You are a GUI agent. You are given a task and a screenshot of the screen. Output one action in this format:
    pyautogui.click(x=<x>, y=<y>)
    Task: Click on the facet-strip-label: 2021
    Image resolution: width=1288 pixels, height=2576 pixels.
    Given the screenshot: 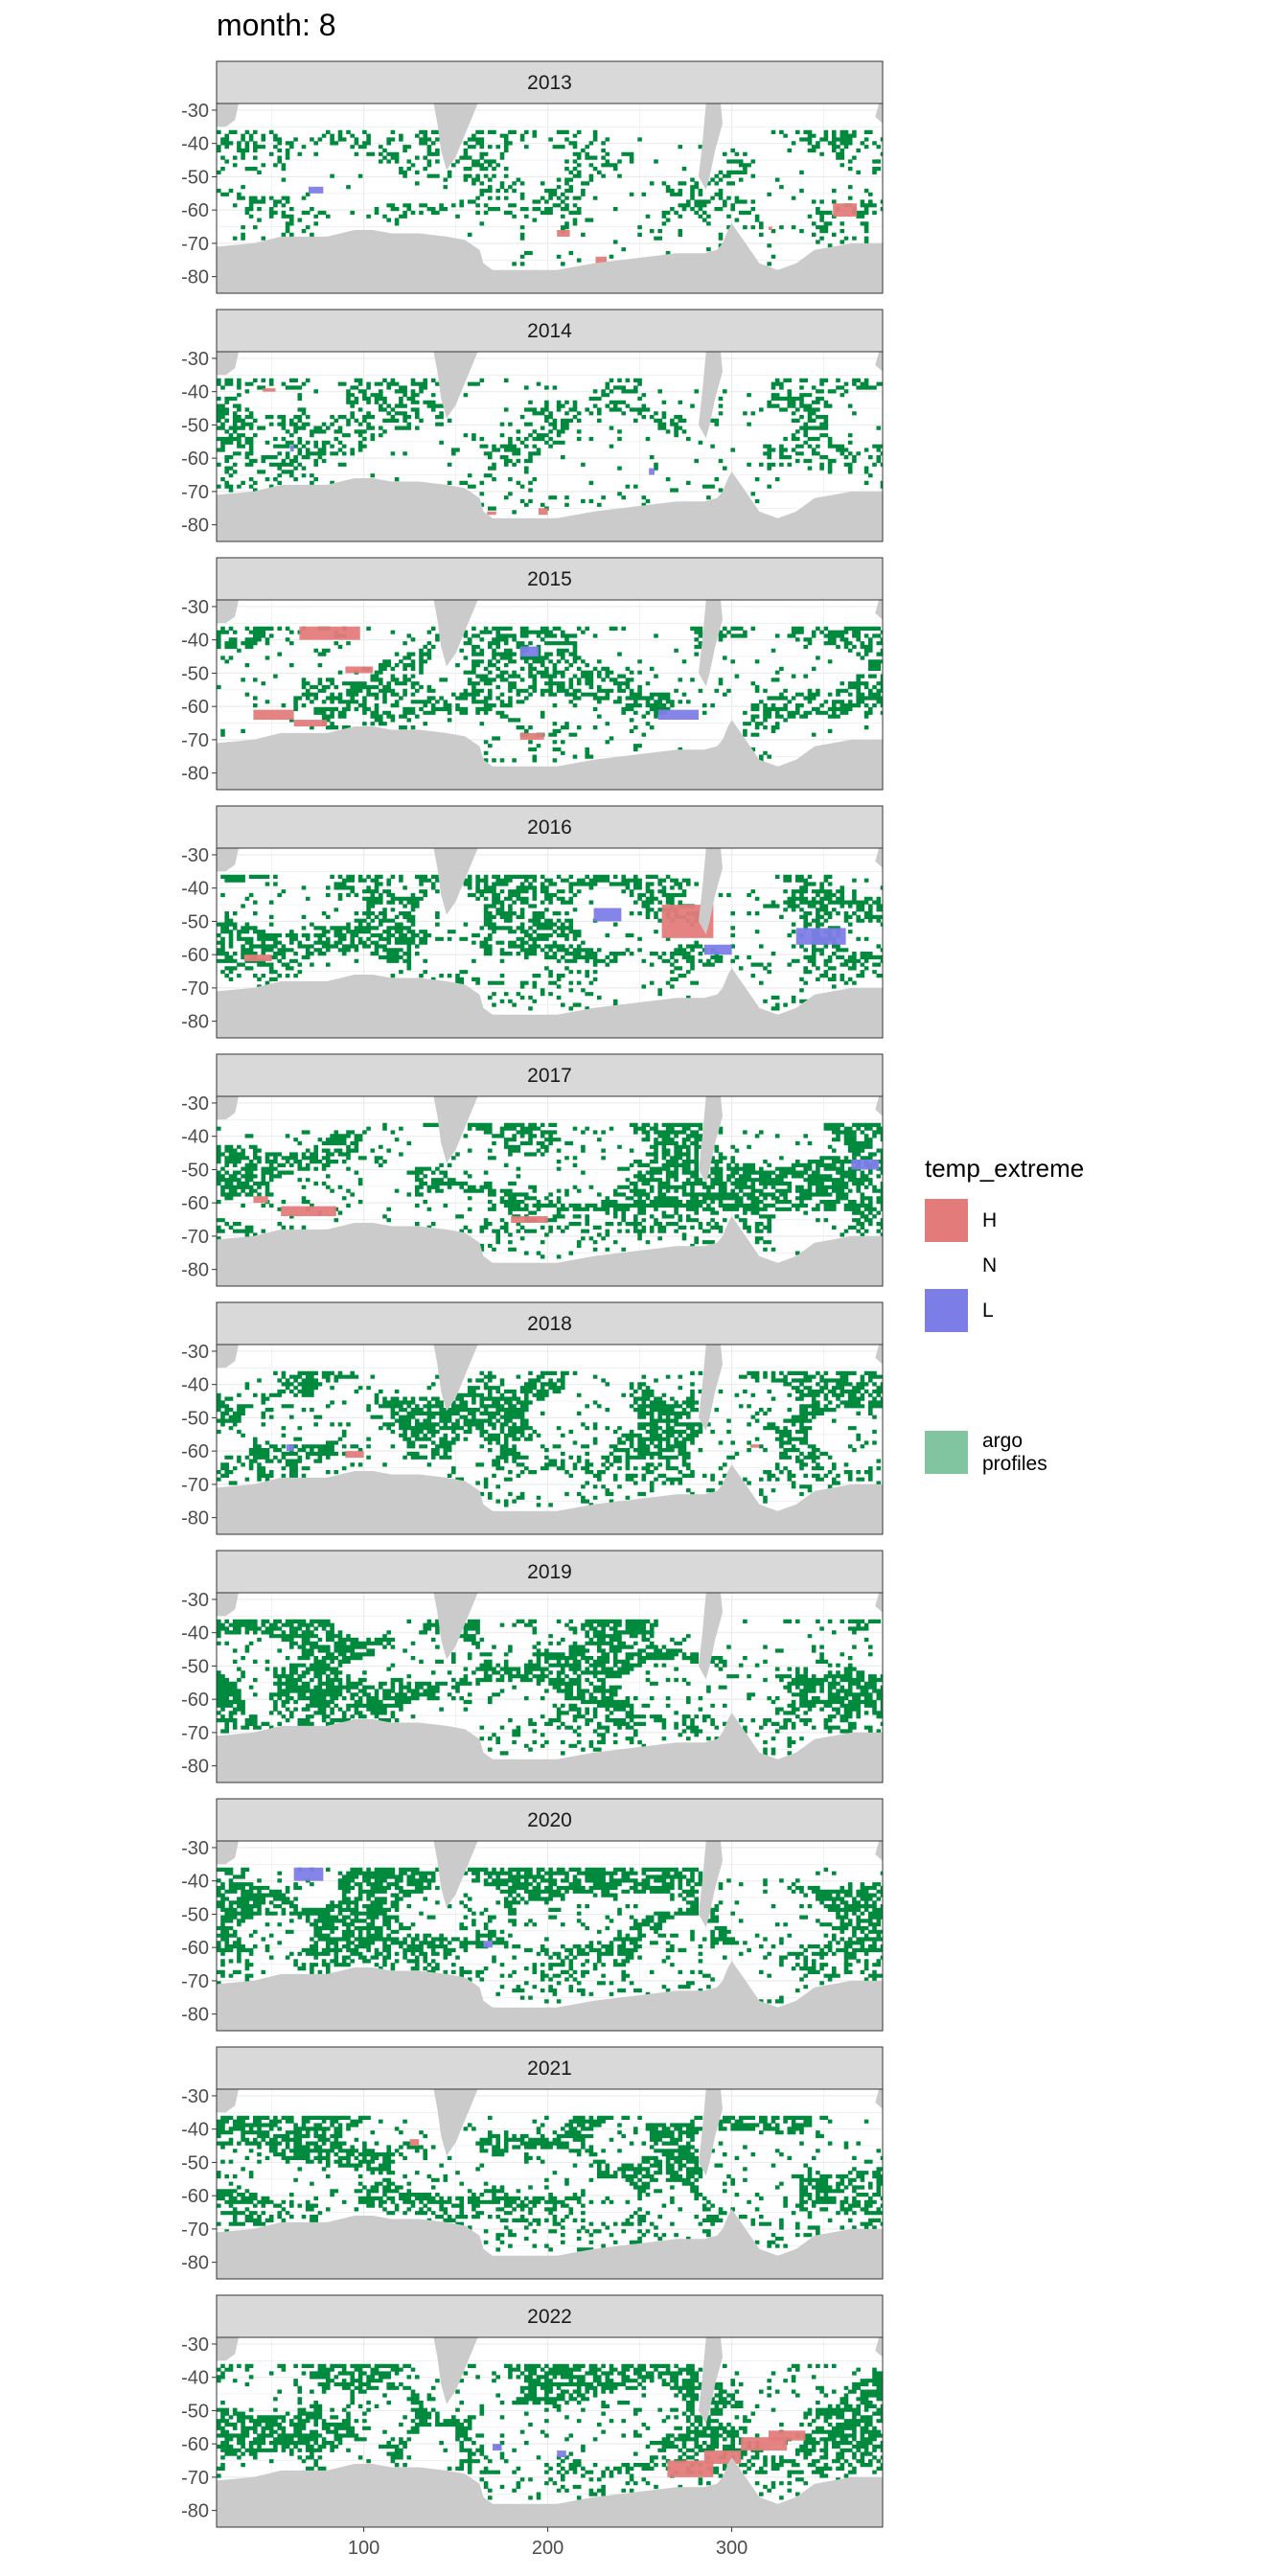 What is the action you would take?
    pyautogui.click(x=549, y=2069)
    